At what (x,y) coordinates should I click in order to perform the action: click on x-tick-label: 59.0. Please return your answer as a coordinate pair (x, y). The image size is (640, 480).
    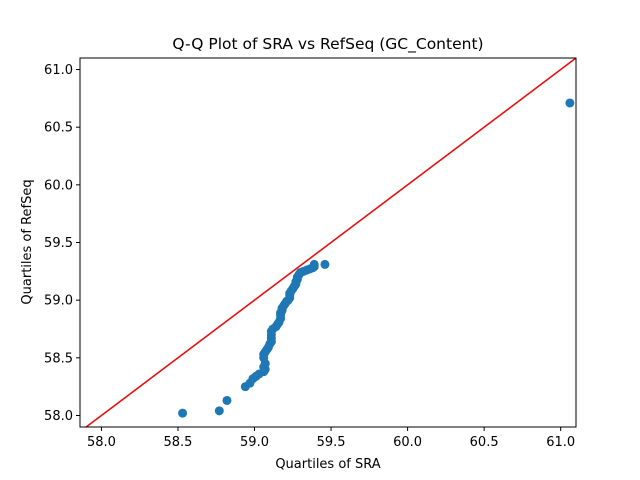
    Looking at the image, I should click on (254, 442).